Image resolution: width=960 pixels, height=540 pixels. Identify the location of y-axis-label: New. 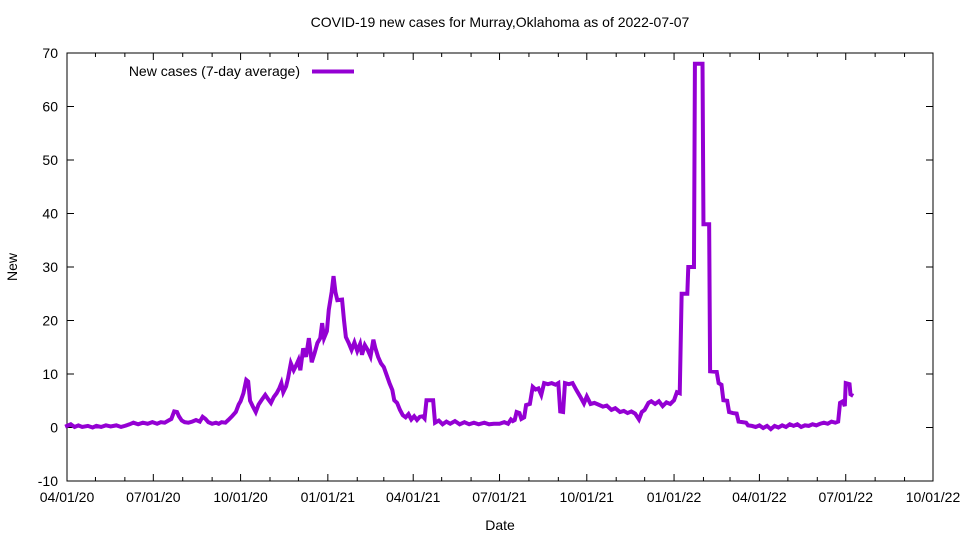
(12, 266).